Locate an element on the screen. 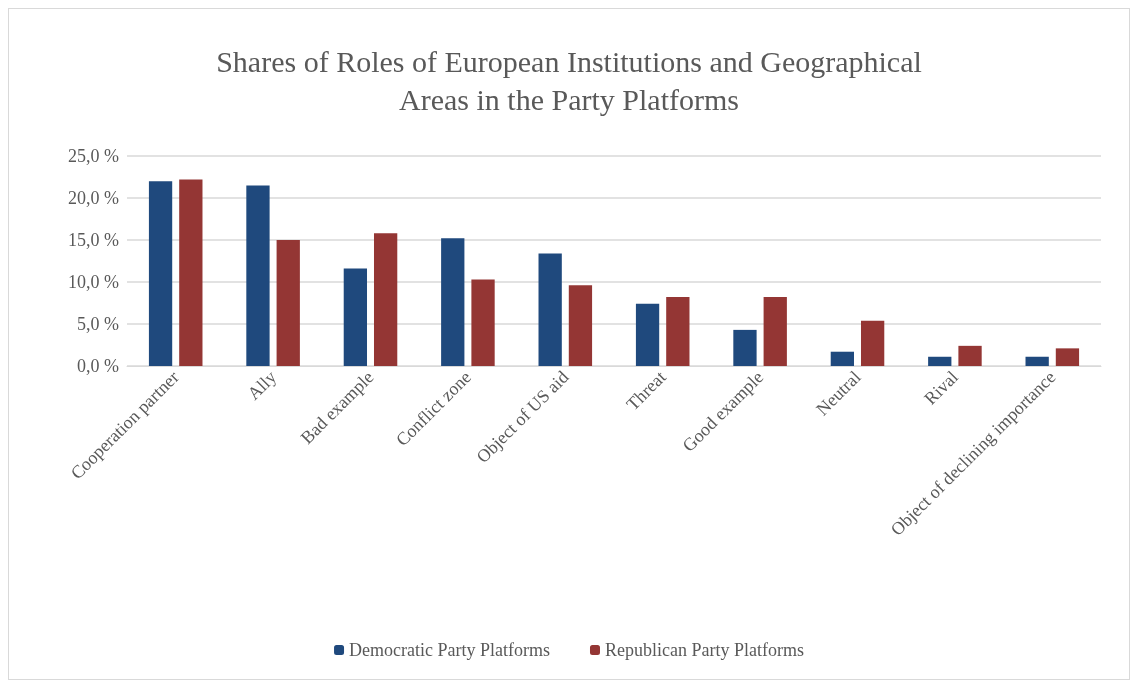 The image size is (1142, 689). legend-label: Republican Party Platforms is located at coordinates (704, 650).